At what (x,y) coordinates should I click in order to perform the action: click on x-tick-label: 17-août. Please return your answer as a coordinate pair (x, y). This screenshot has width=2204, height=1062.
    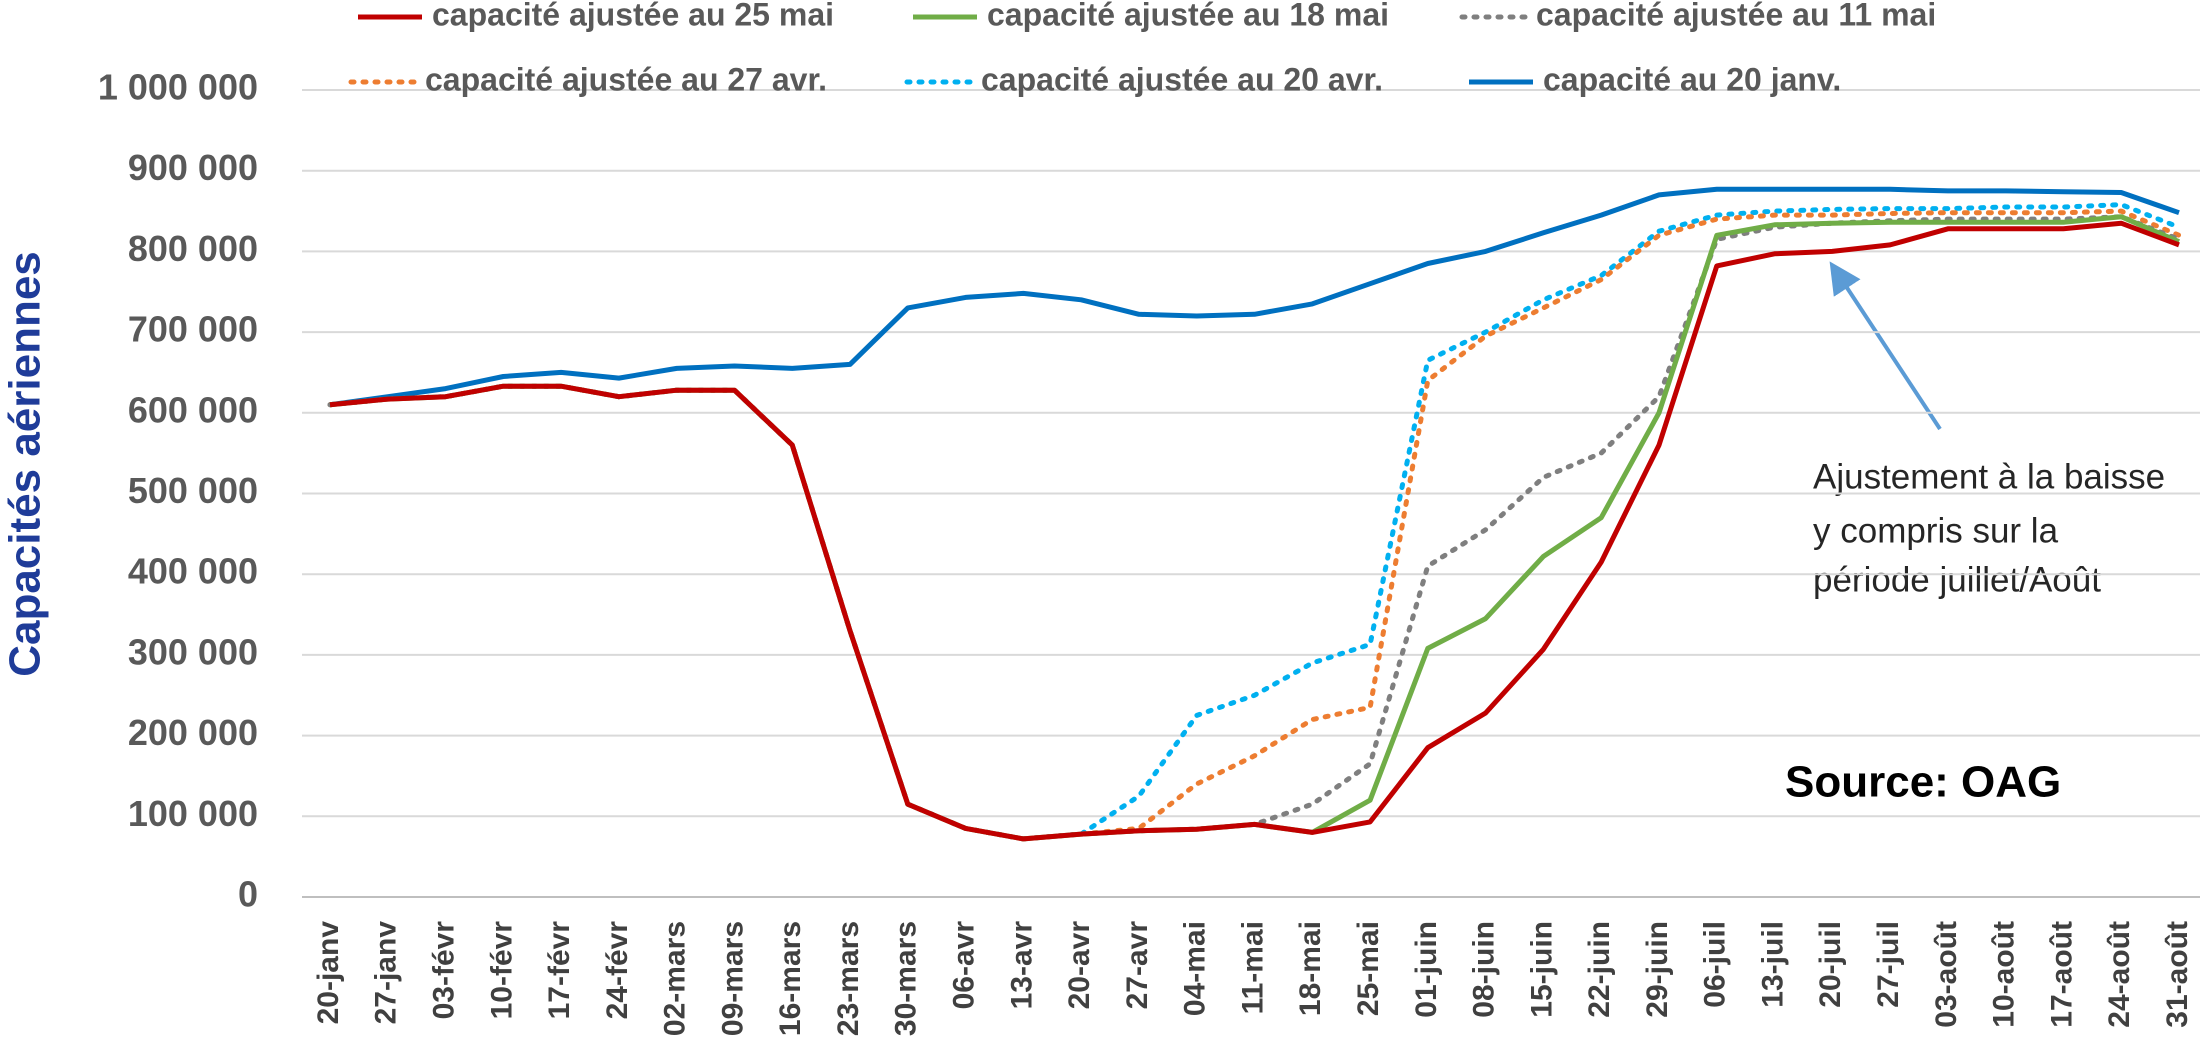
    Looking at the image, I should click on (2061, 974).